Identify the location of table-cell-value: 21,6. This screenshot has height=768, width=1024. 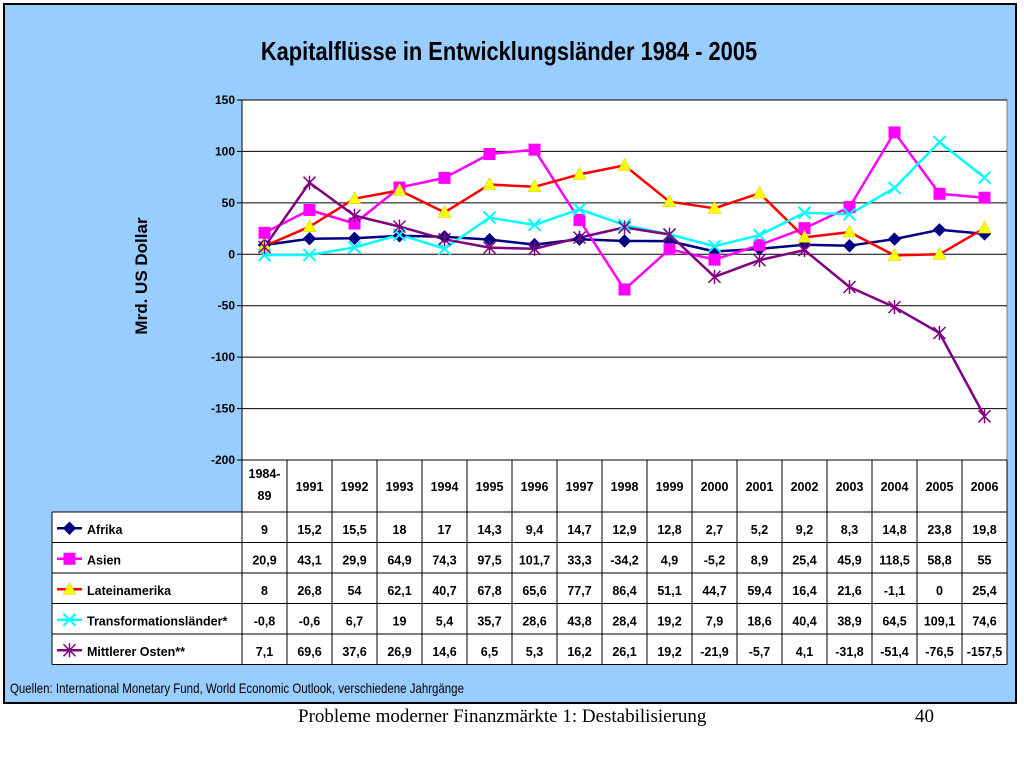
(849, 591).